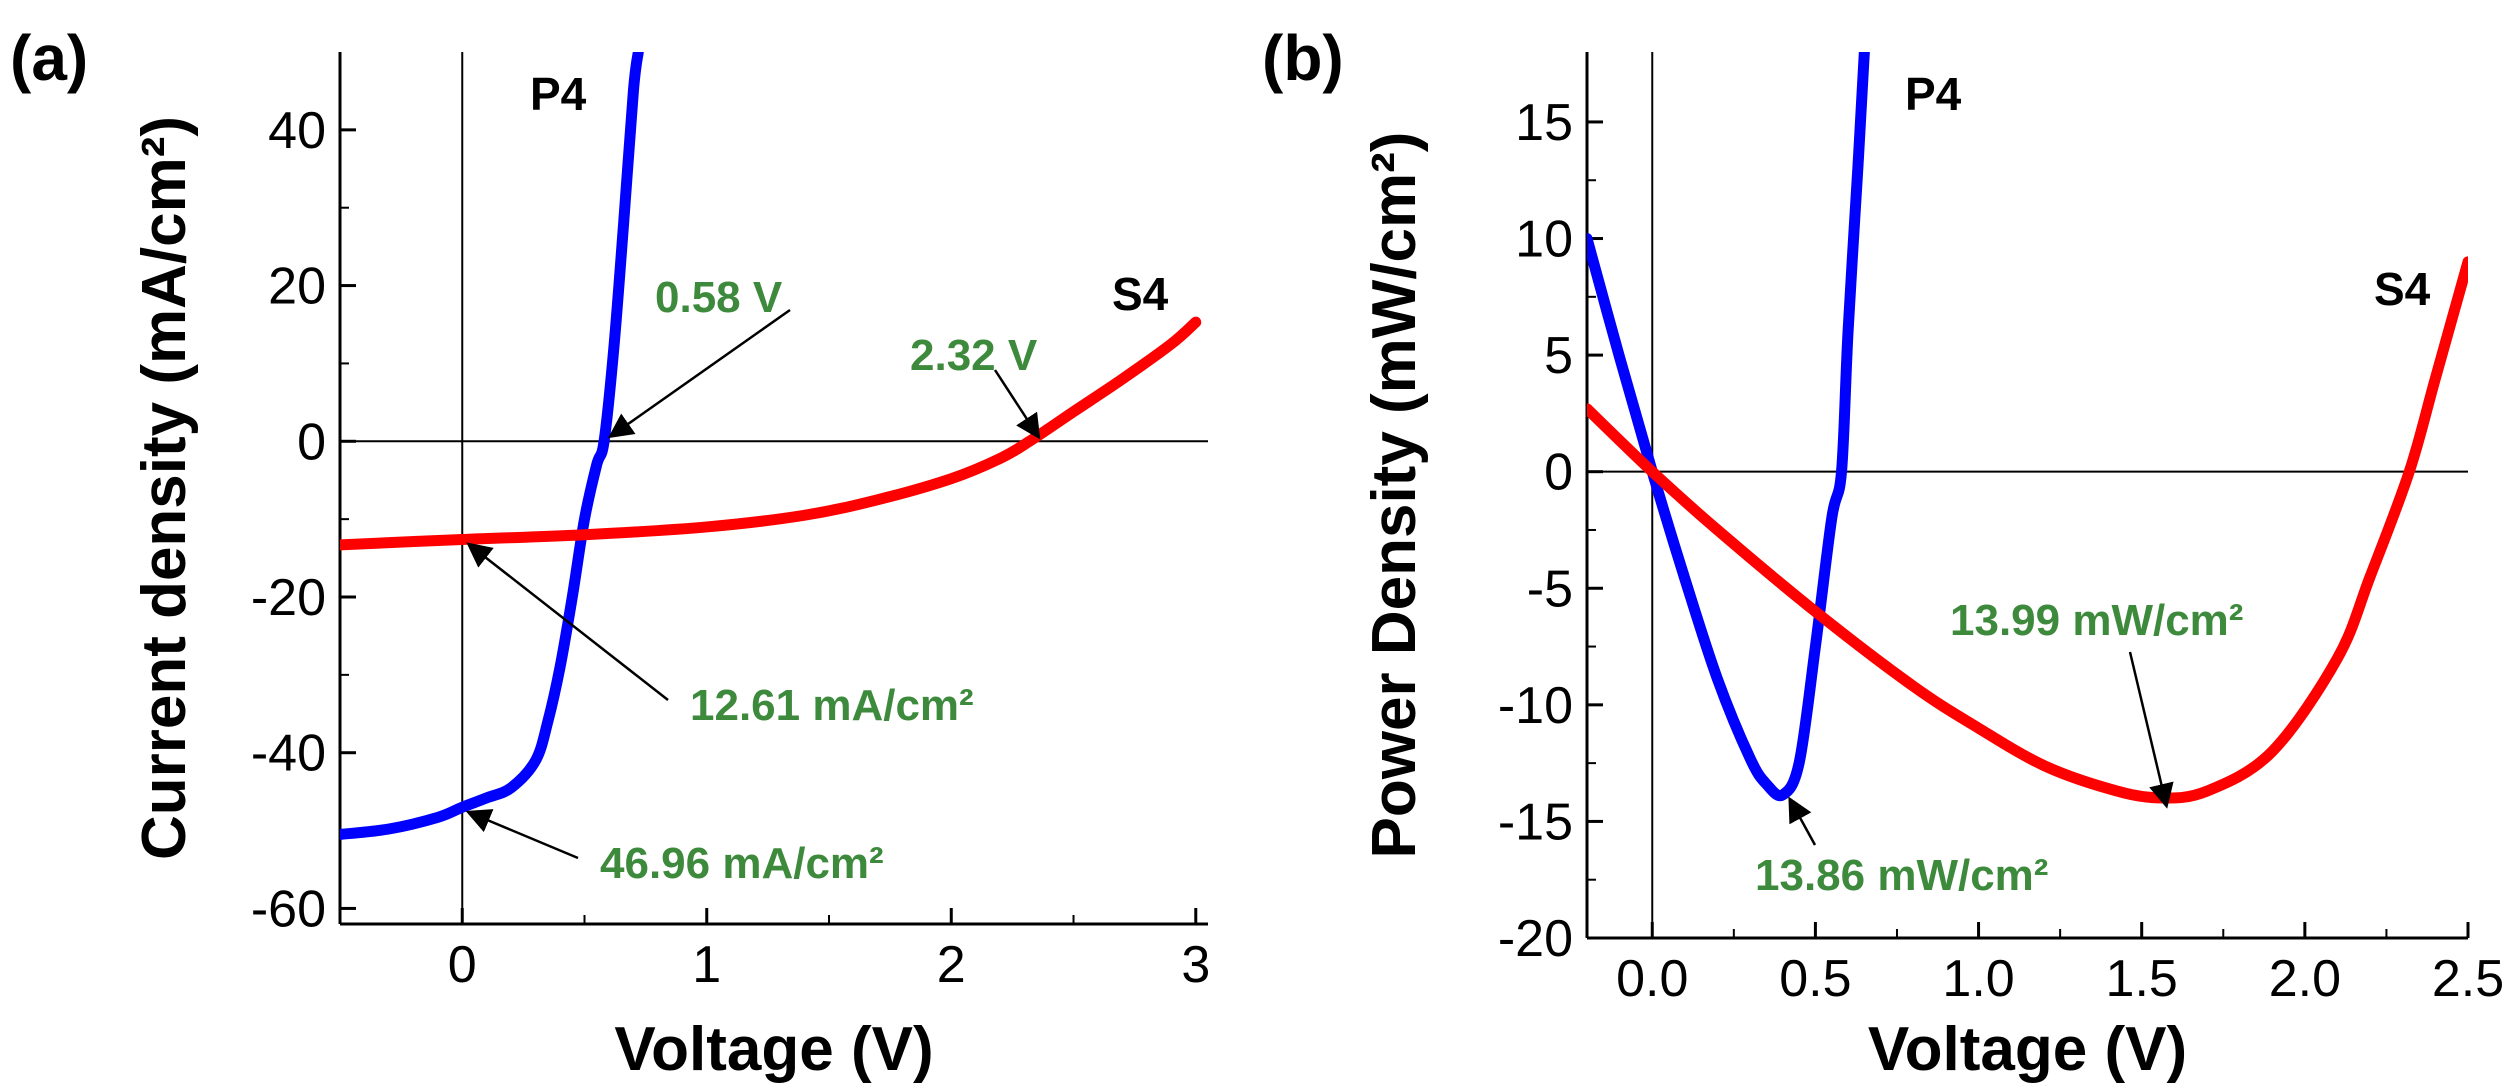 The height and width of the screenshot is (1092, 2512). Describe the element at coordinates (1815, 979) in the screenshot. I see `x-tick-label: 0.5` at that location.